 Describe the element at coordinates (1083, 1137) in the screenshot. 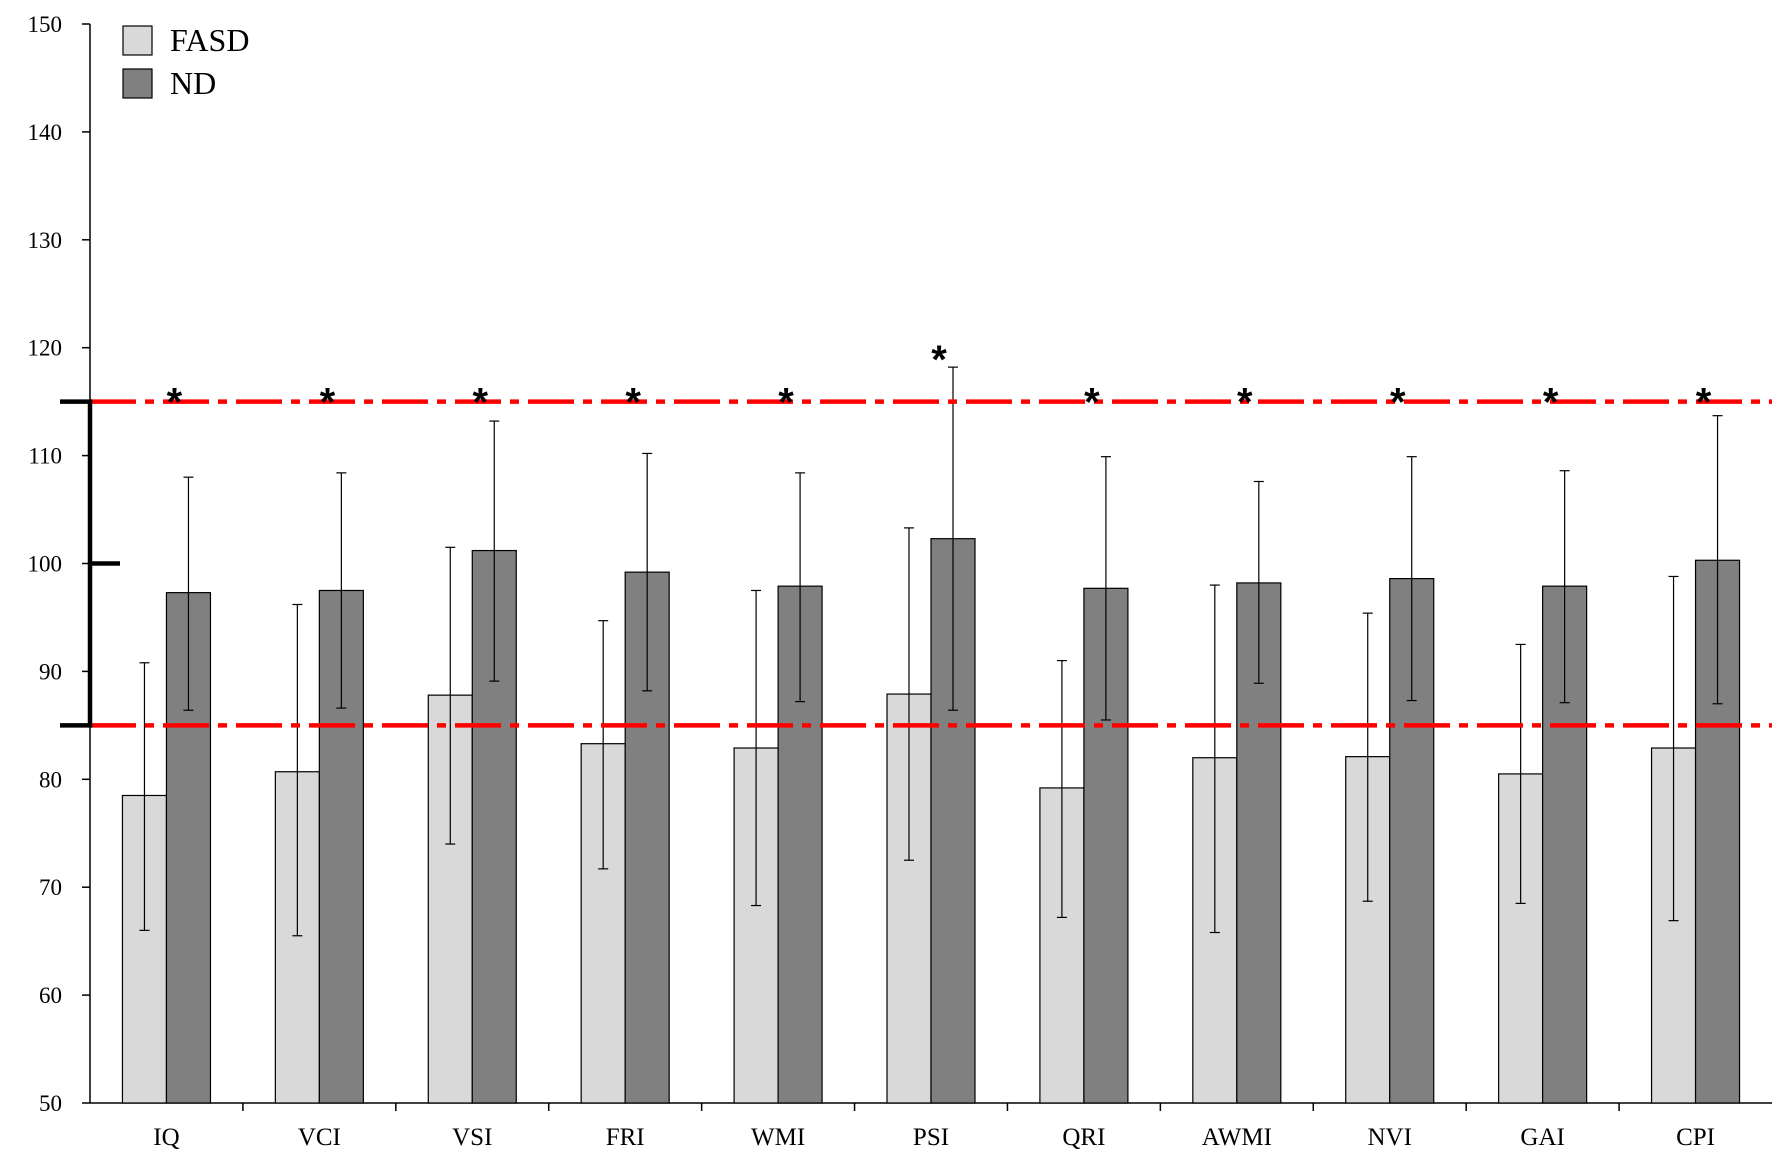

I see `category-label: QRI` at that location.